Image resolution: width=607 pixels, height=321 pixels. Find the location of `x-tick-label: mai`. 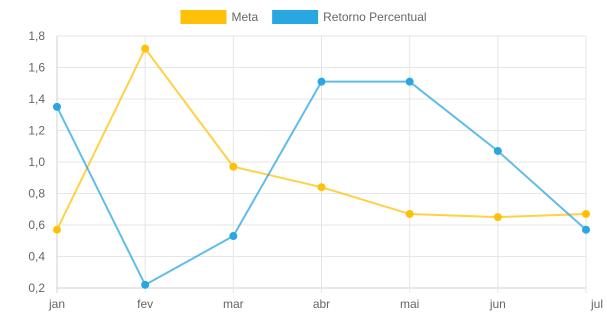

x-tick-label: mai is located at coordinates (409, 304).